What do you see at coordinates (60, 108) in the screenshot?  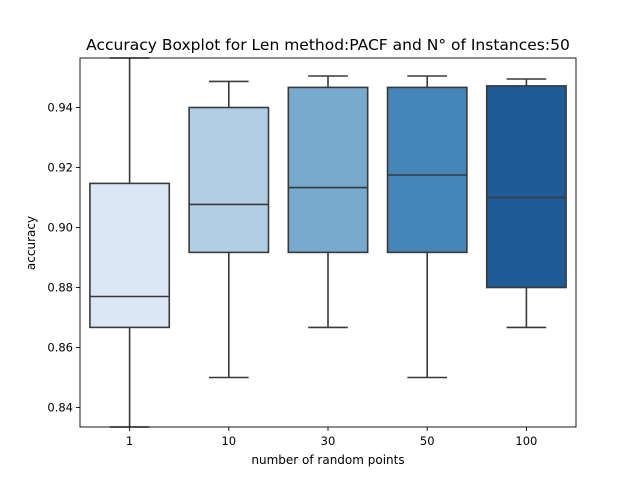 I see `y-tick-label: 0.94` at bounding box center [60, 108].